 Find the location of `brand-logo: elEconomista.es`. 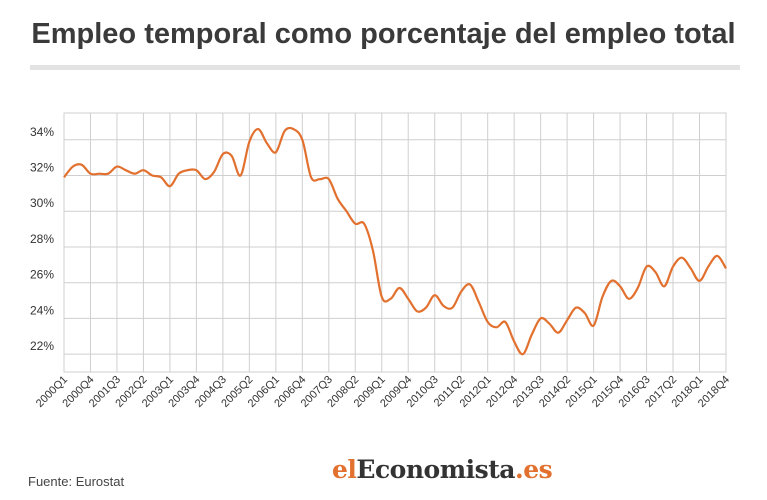

brand-logo: elEconomista.es is located at coordinates (442, 469).